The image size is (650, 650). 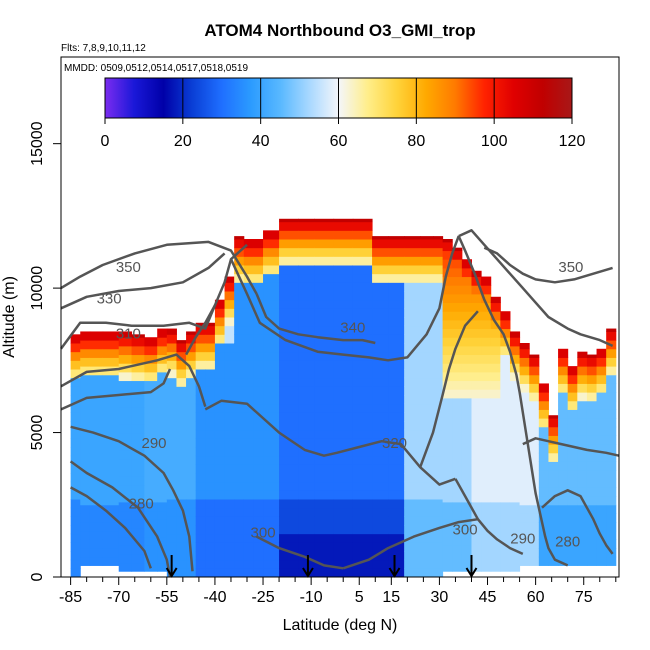 I want to click on x-tick-label: 45, so click(x=488, y=597).